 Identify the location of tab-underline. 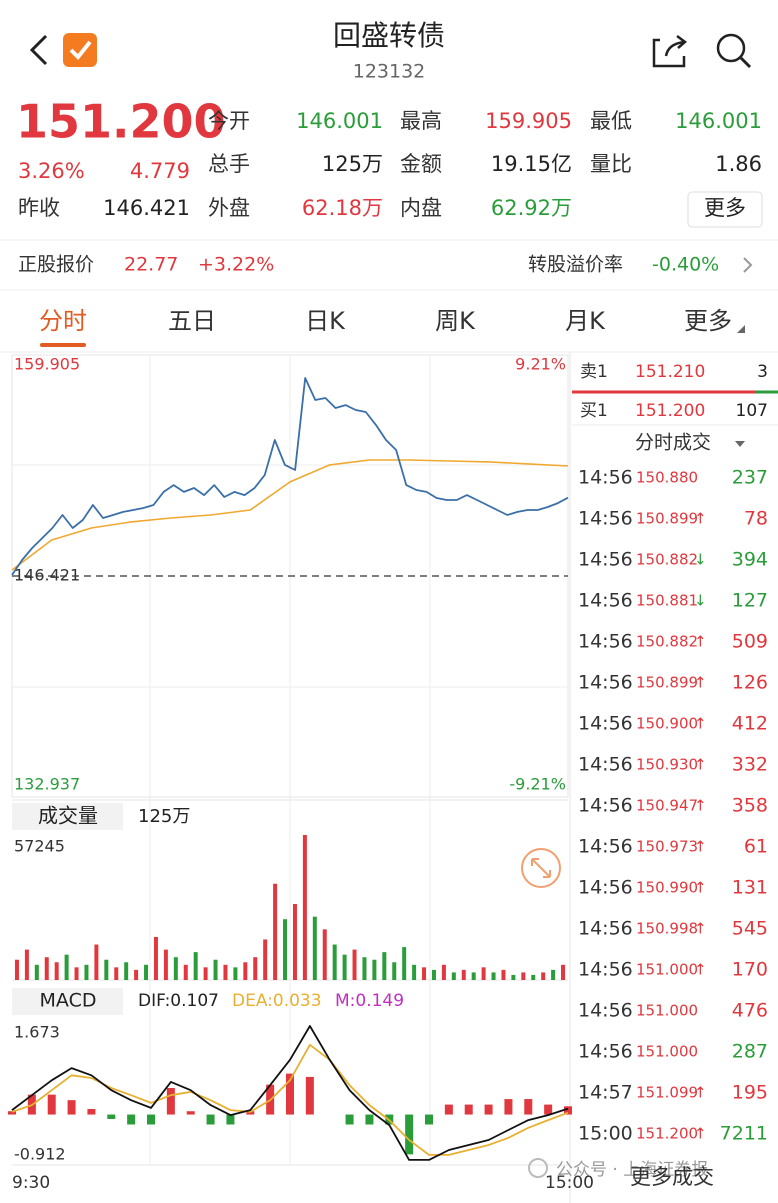
(63, 345).